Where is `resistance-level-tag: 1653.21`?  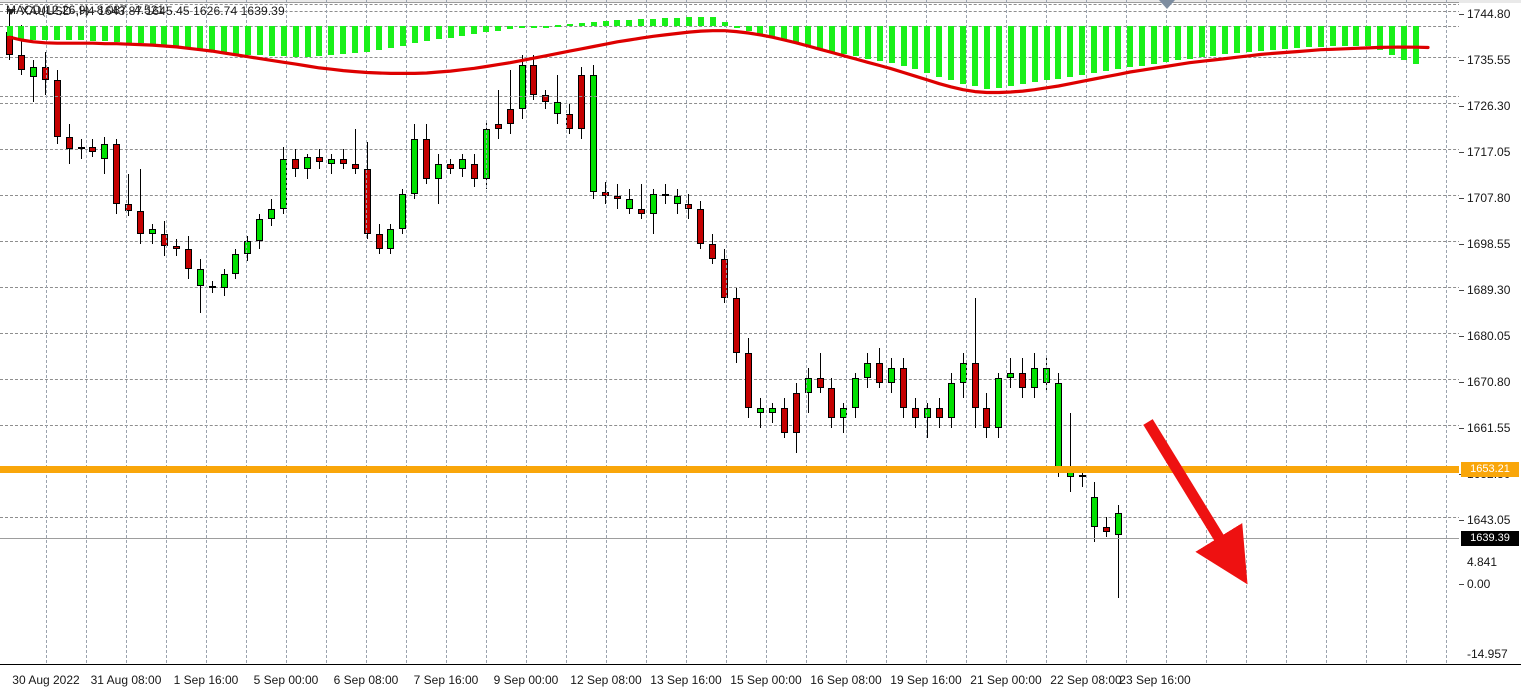
resistance-level-tag: 1653.21 is located at coordinates (1490, 470).